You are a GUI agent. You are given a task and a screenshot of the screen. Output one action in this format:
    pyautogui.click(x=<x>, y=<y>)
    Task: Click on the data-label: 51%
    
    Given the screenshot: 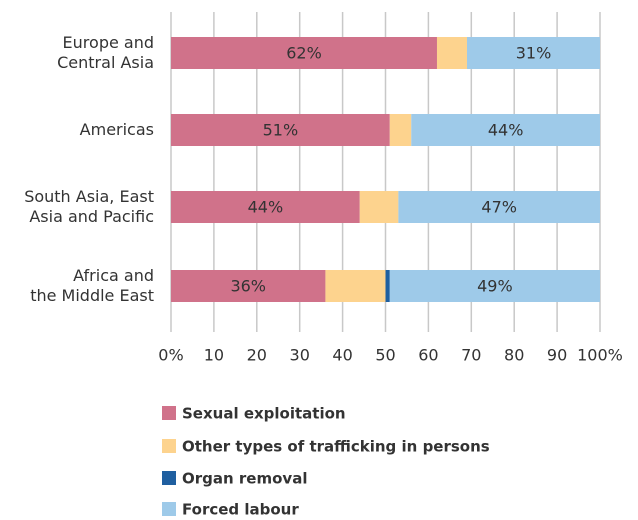 What is the action you would take?
    pyautogui.click(x=281, y=130)
    